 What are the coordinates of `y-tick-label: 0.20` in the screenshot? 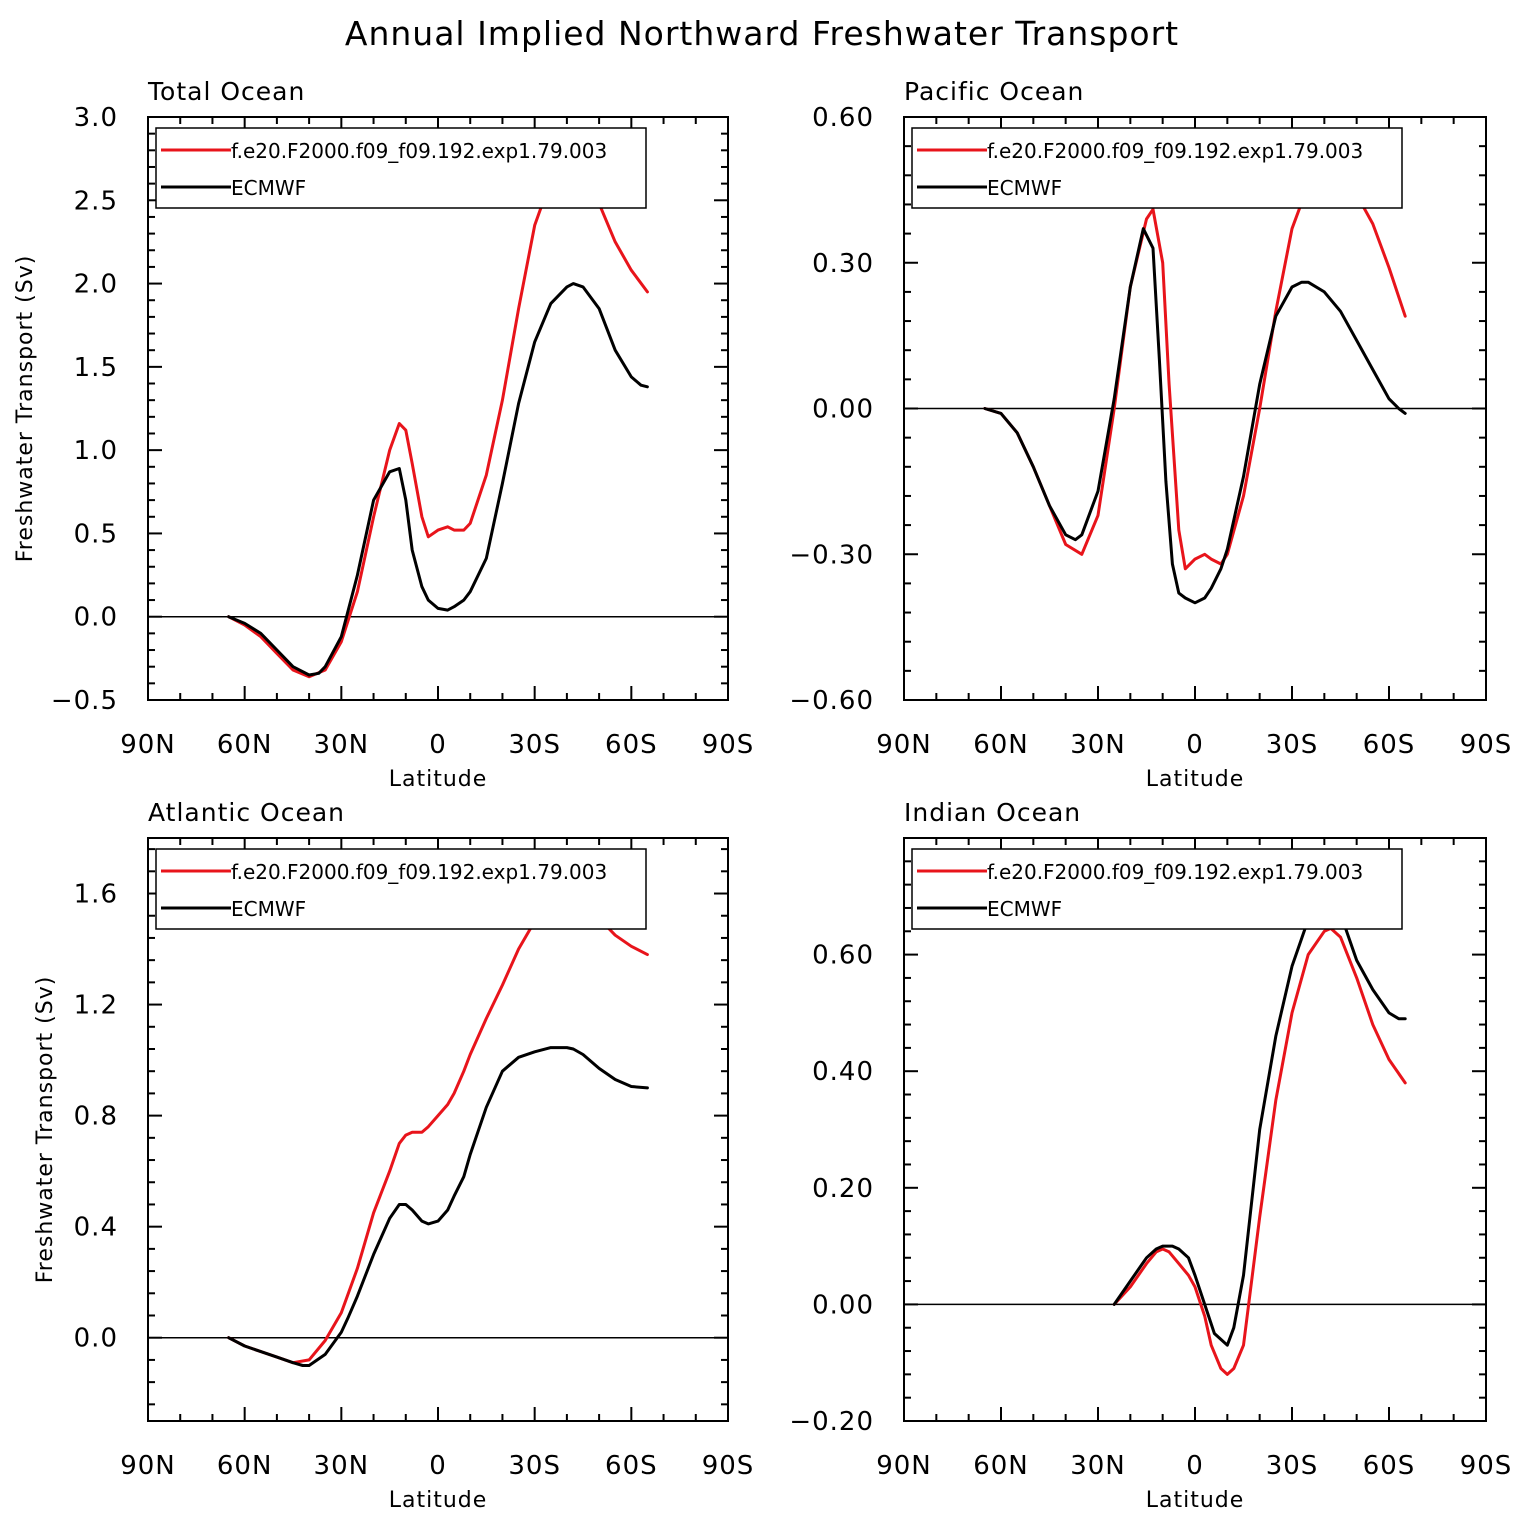 It's located at (843, 1189).